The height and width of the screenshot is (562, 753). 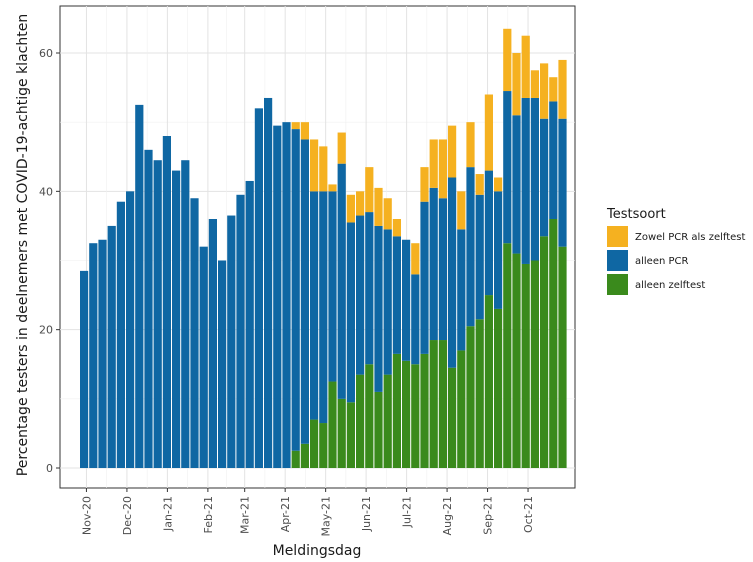 What do you see at coordinates (407, 512) in the screenshot?
I see `x-tick-label: Jul-21` at bounding box center [407, 512].